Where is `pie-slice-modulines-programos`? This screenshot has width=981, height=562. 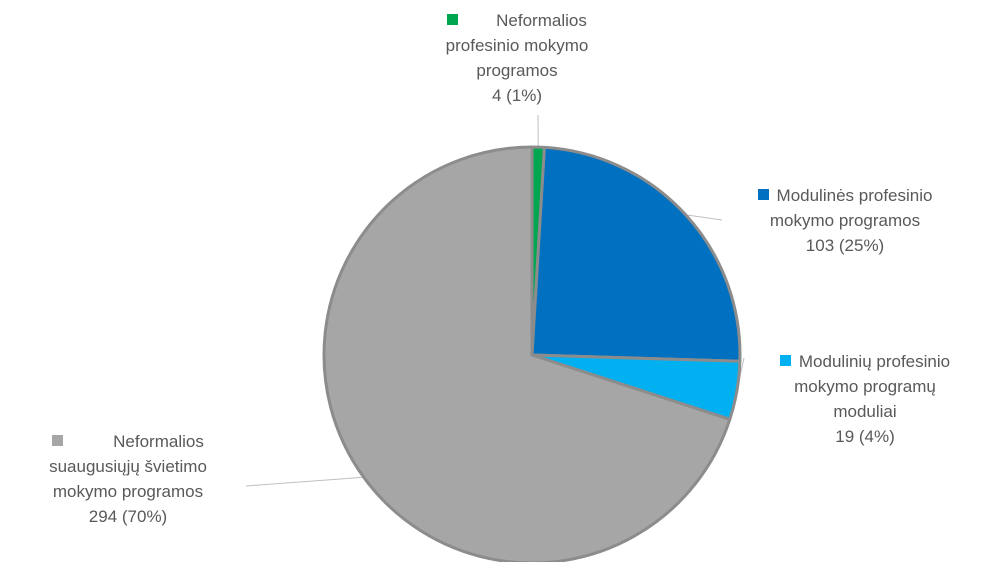
pie-slice-modulines-programos is located at coordinates (636, 254).